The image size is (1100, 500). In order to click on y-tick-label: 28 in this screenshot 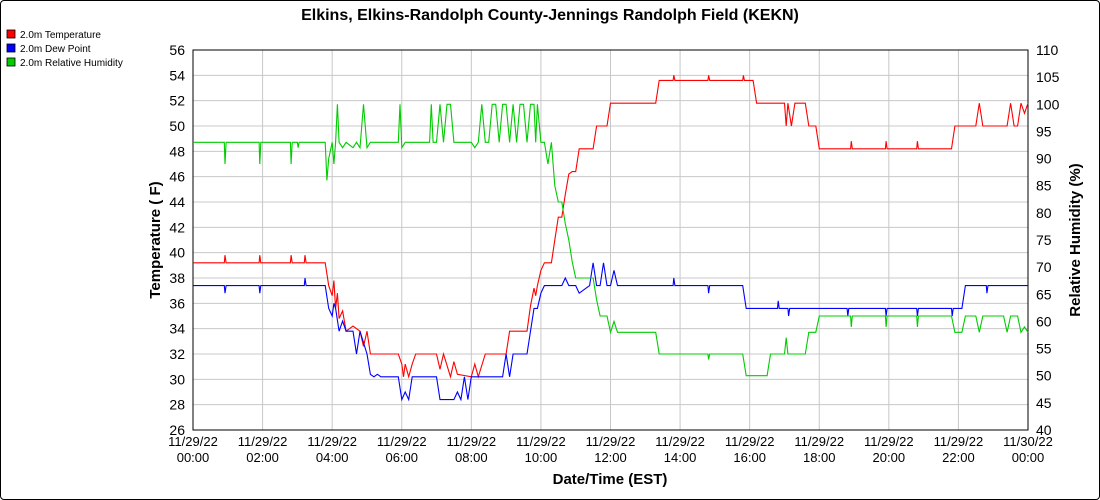, I will do `click(177, 405)`.